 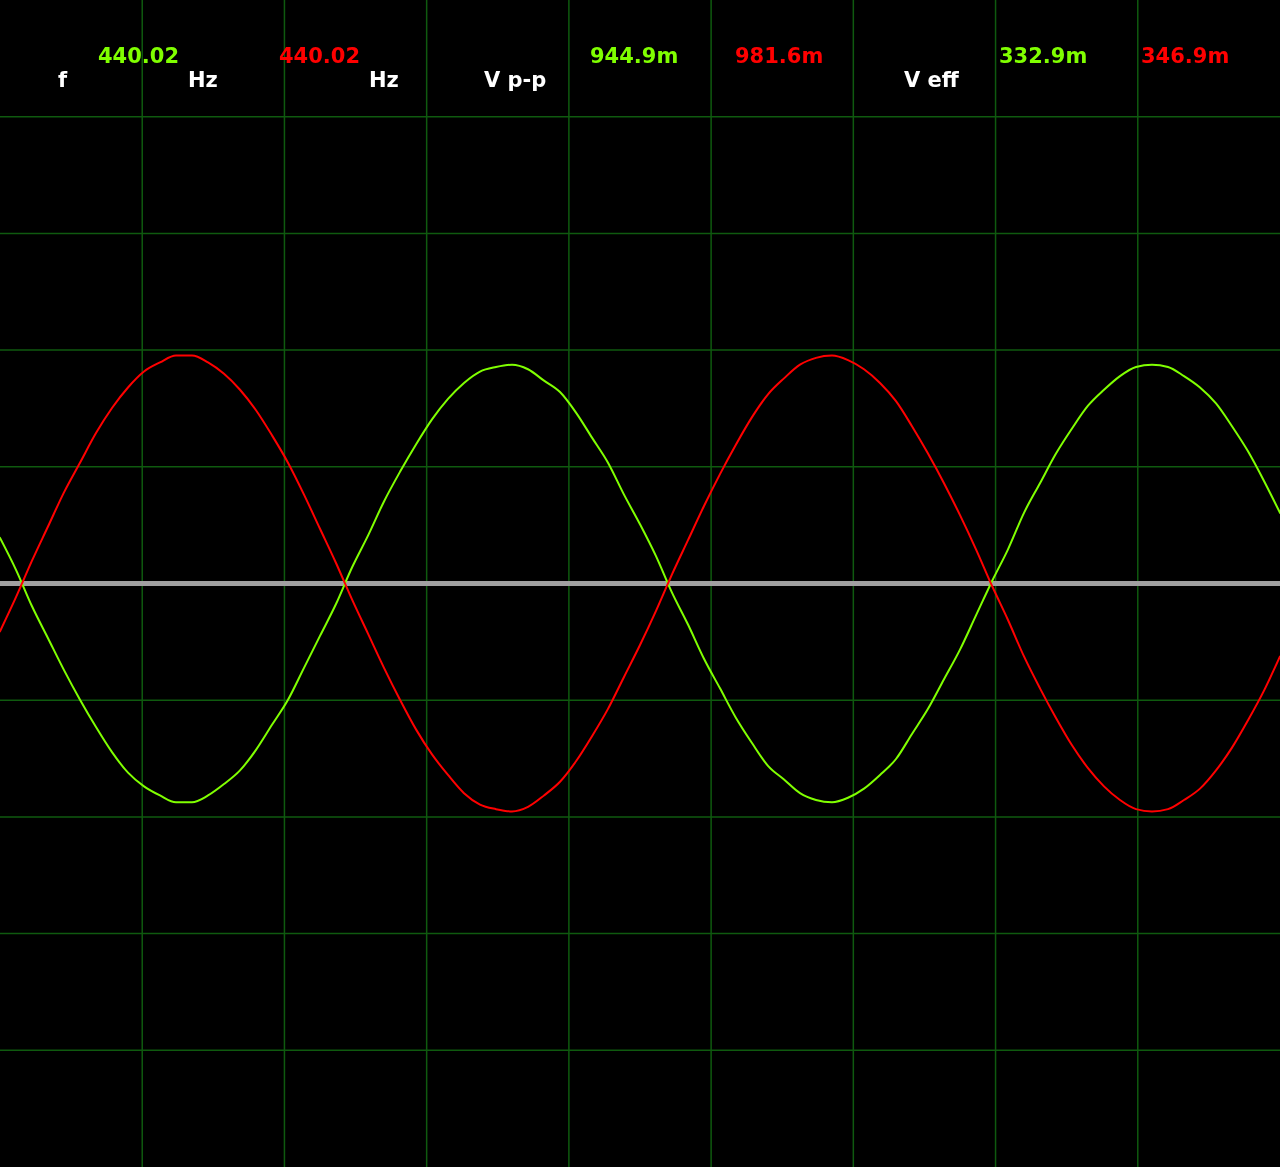 I want to click on text: V eff, so click(x=932, y=80).